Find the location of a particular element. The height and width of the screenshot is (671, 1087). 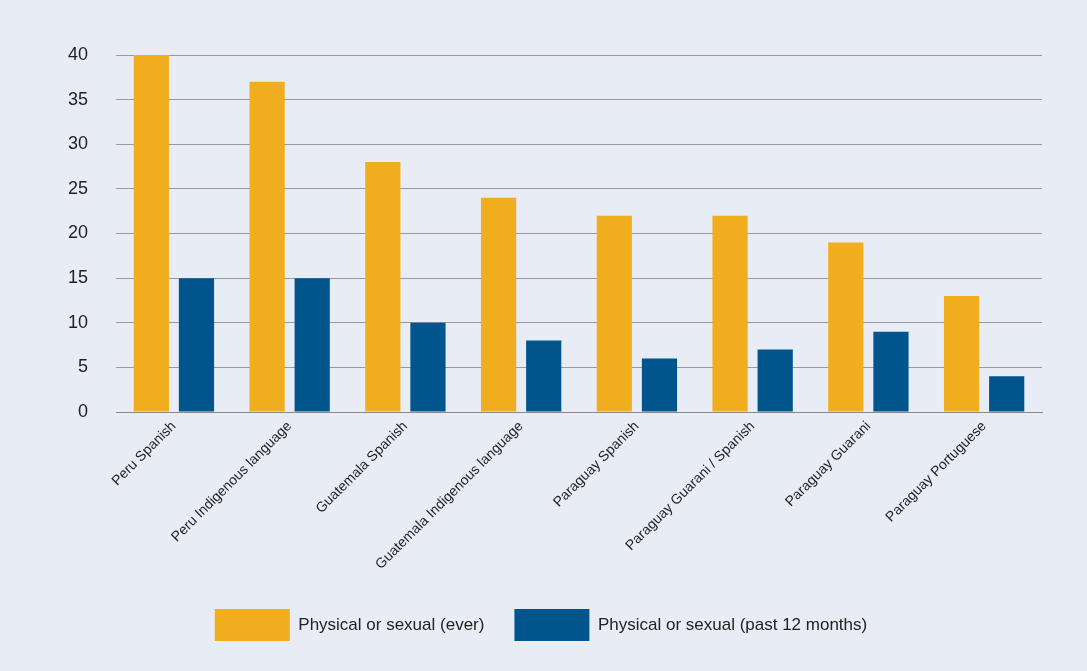

y-tick-label: 10 is located at coordinates (78, 321).